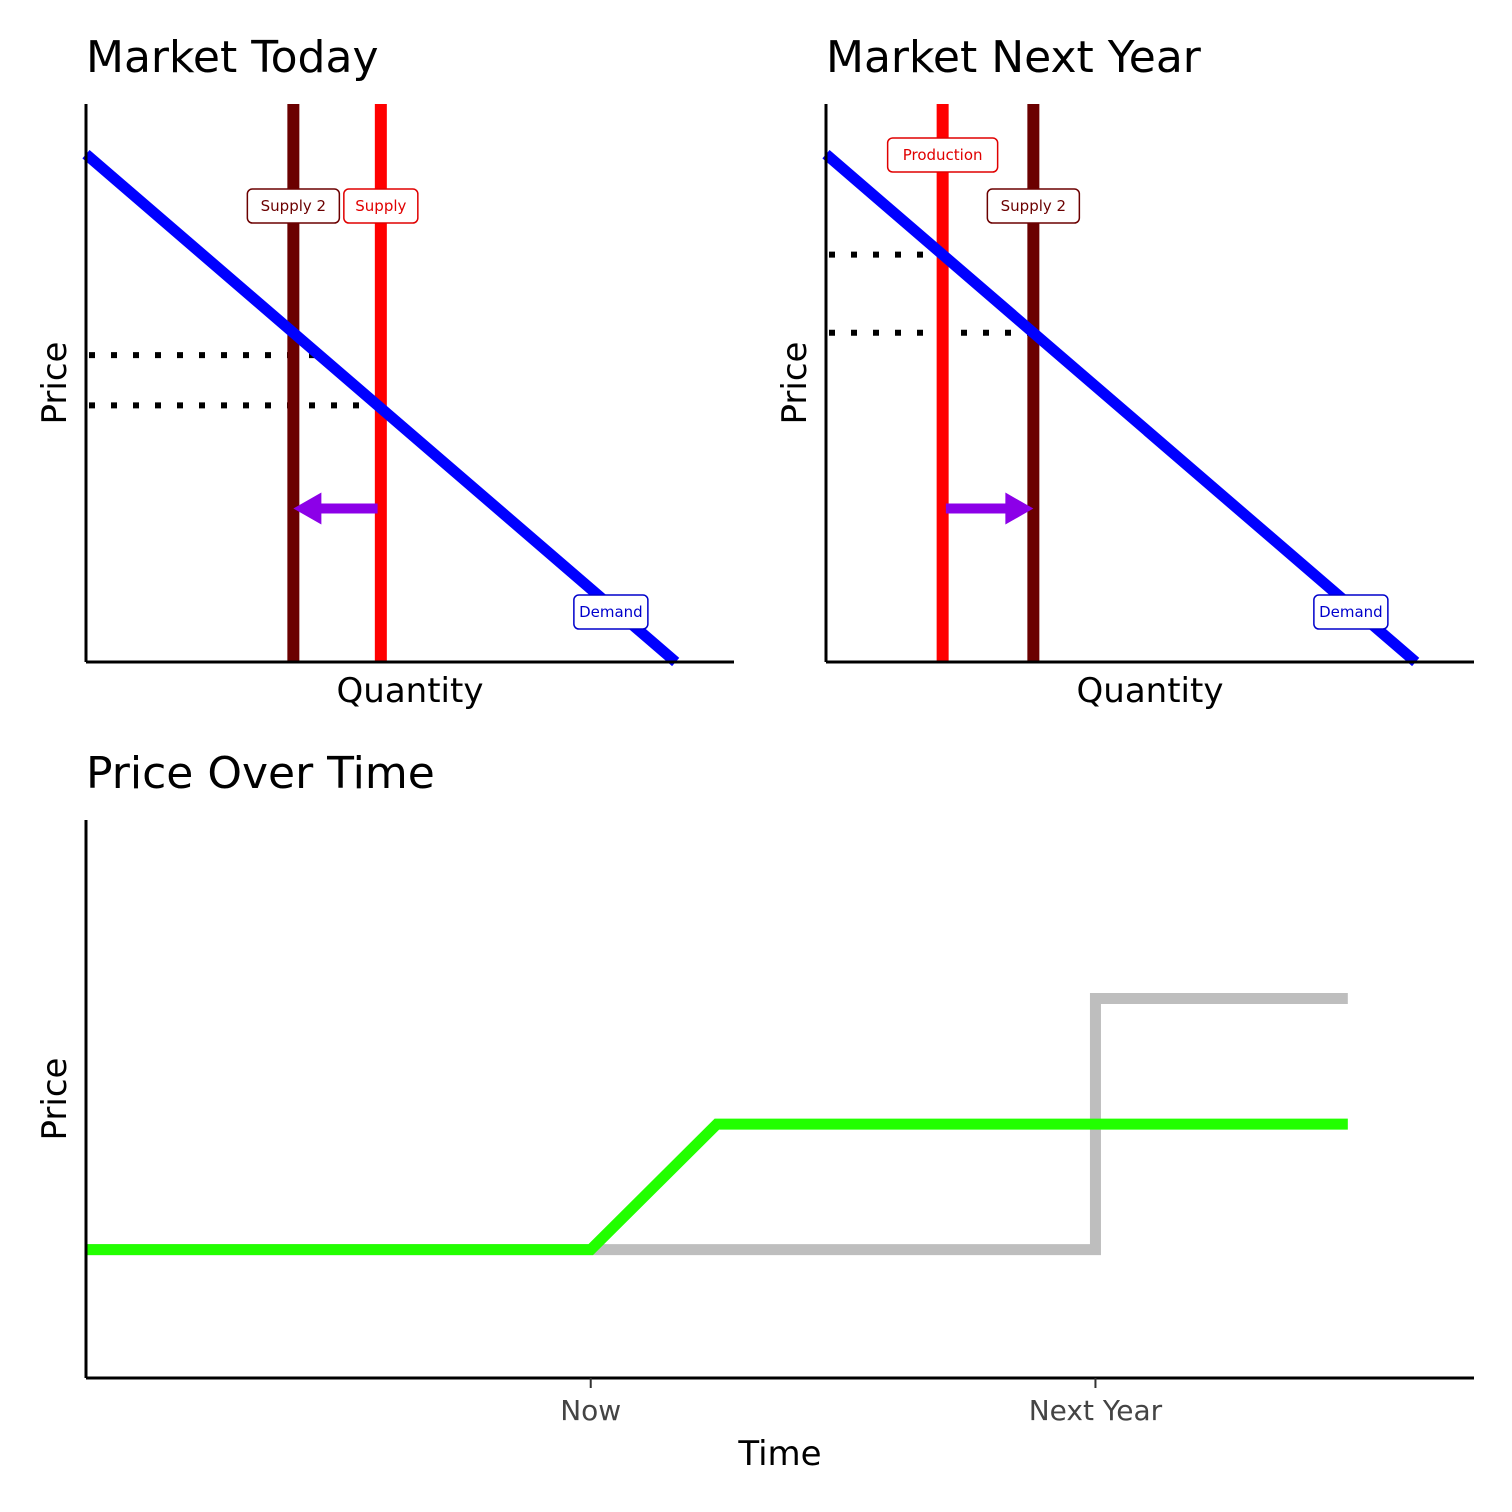 Image resolution: width=1512 pixels, height=1512 pixels. What do you see at coordinates (1014, 57) in the screenshot?
I see `chart-title: Market Next Year` at bounding box center [1014, 57].